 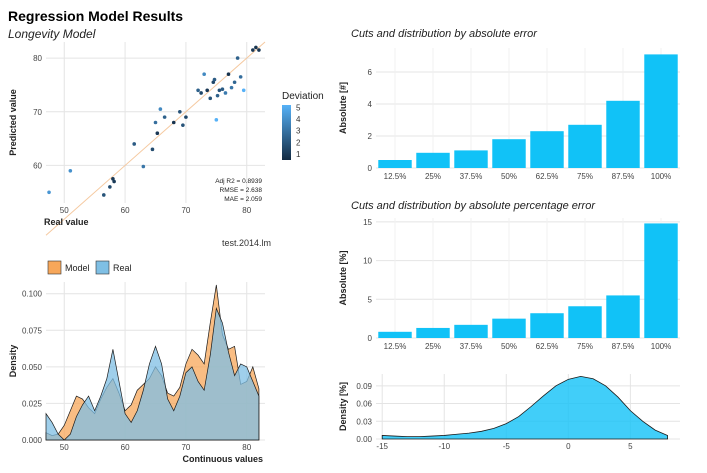 I want to click on error-density-area, so click(x=524, y=407).